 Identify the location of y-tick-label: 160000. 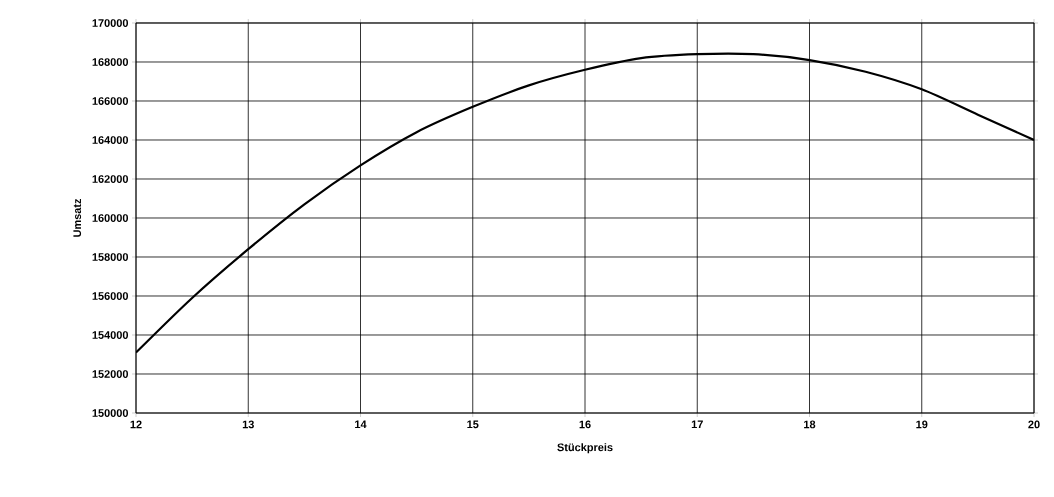
(110, 218).